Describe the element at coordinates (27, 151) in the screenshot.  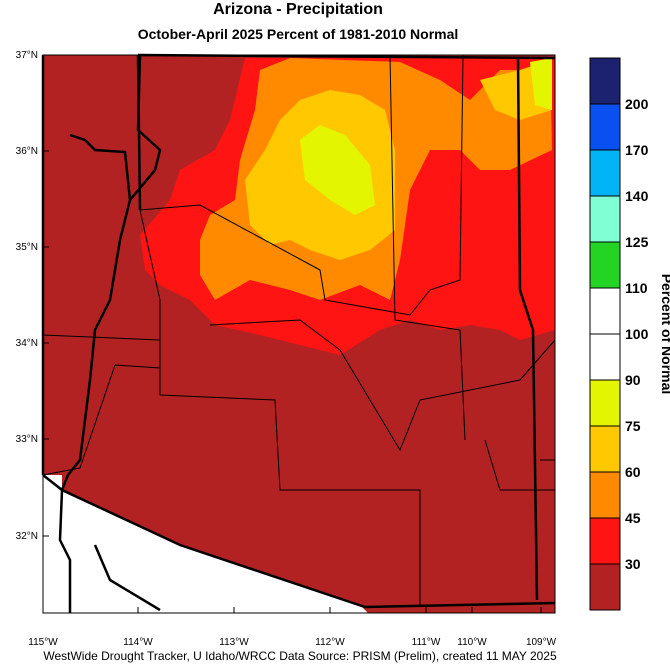
I see `lat-label: 36°N` at that location.